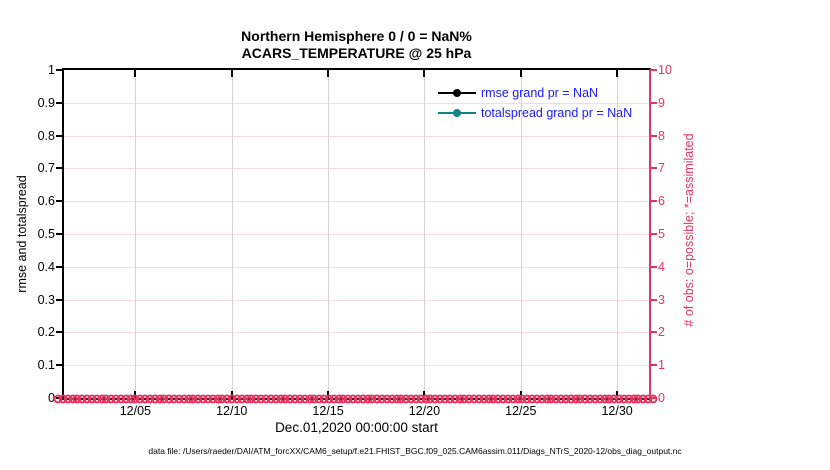 This screenshot has width=830, height=470. Describe the element at coordinates (46, 365) in the screenshot. I see `left-axis-tick-label: 0.1` at that location.